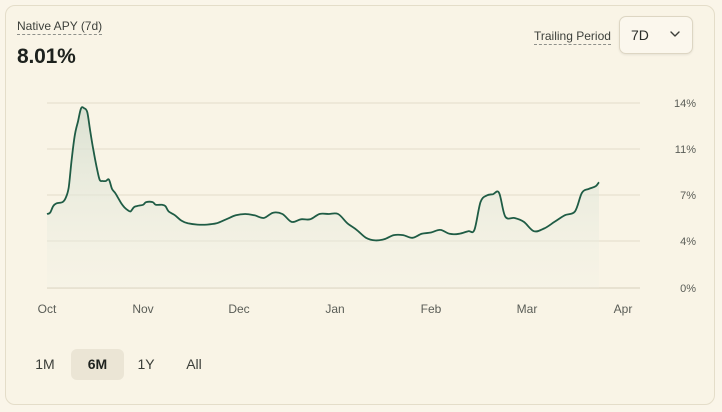 This screenshot has width=722, height=412. Describe the element at coordinates (656, 35) in the screenshot. I see `trailing-period-select: 7D` at that location.